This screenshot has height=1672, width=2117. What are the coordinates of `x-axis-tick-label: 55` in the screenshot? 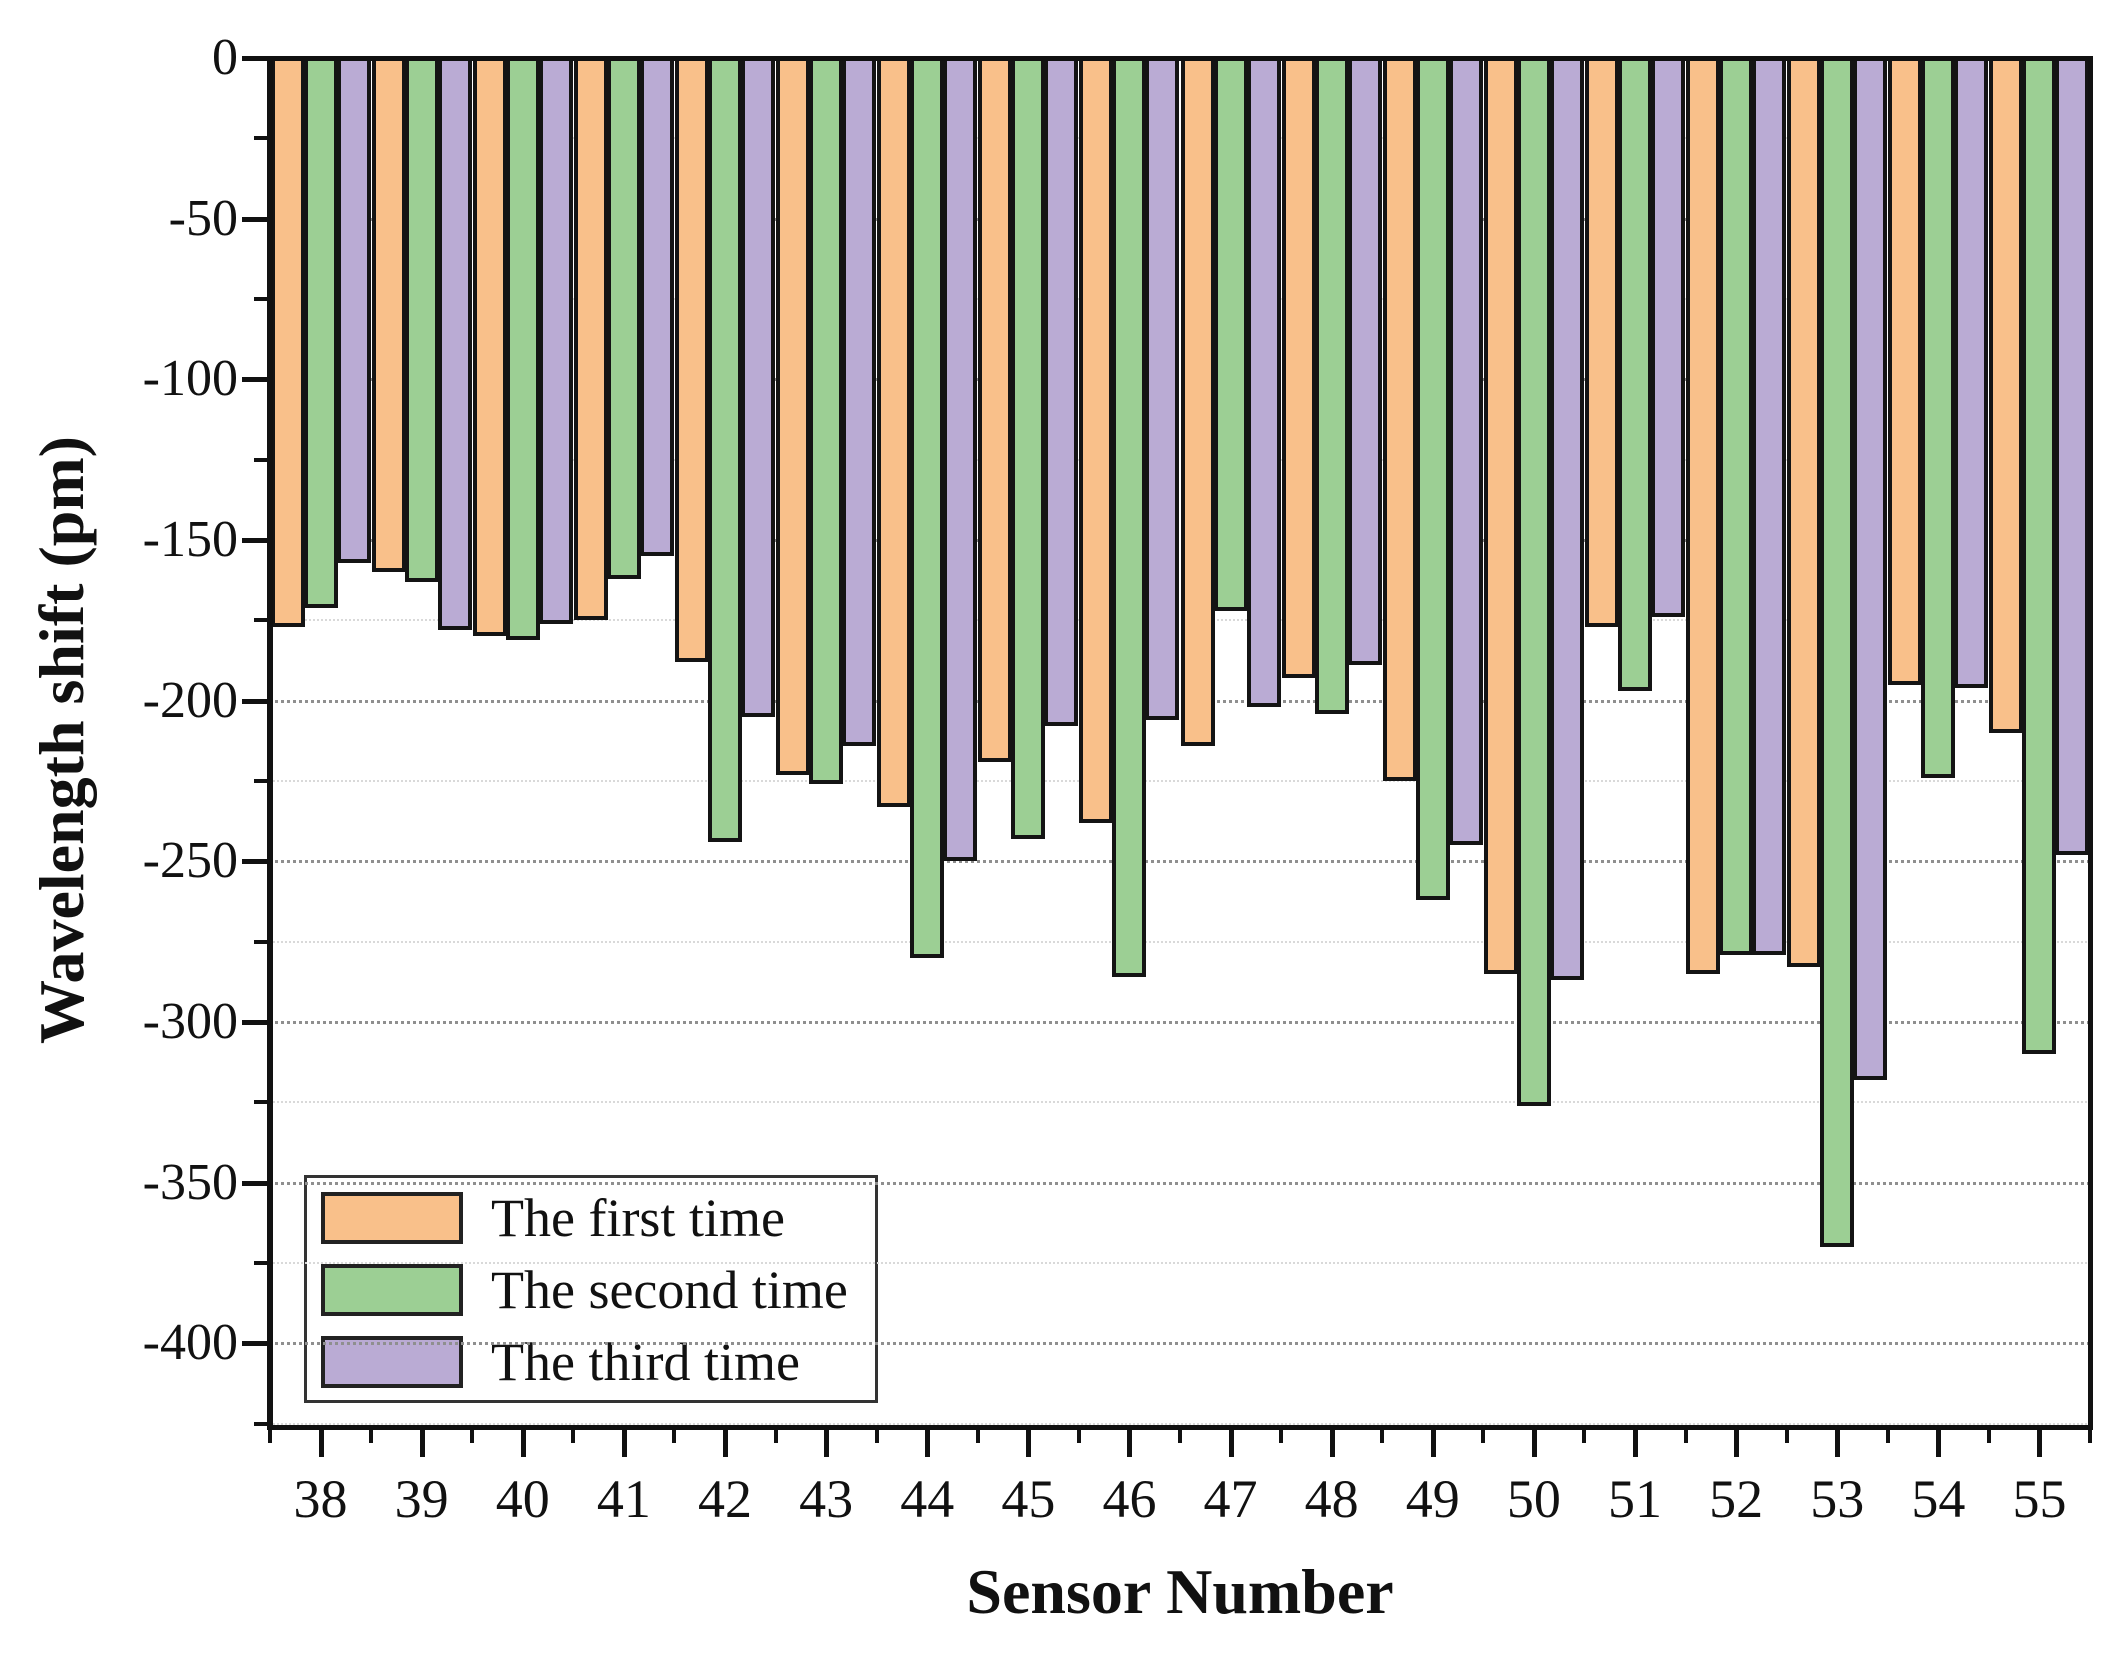 It's located at (2039, 1499).